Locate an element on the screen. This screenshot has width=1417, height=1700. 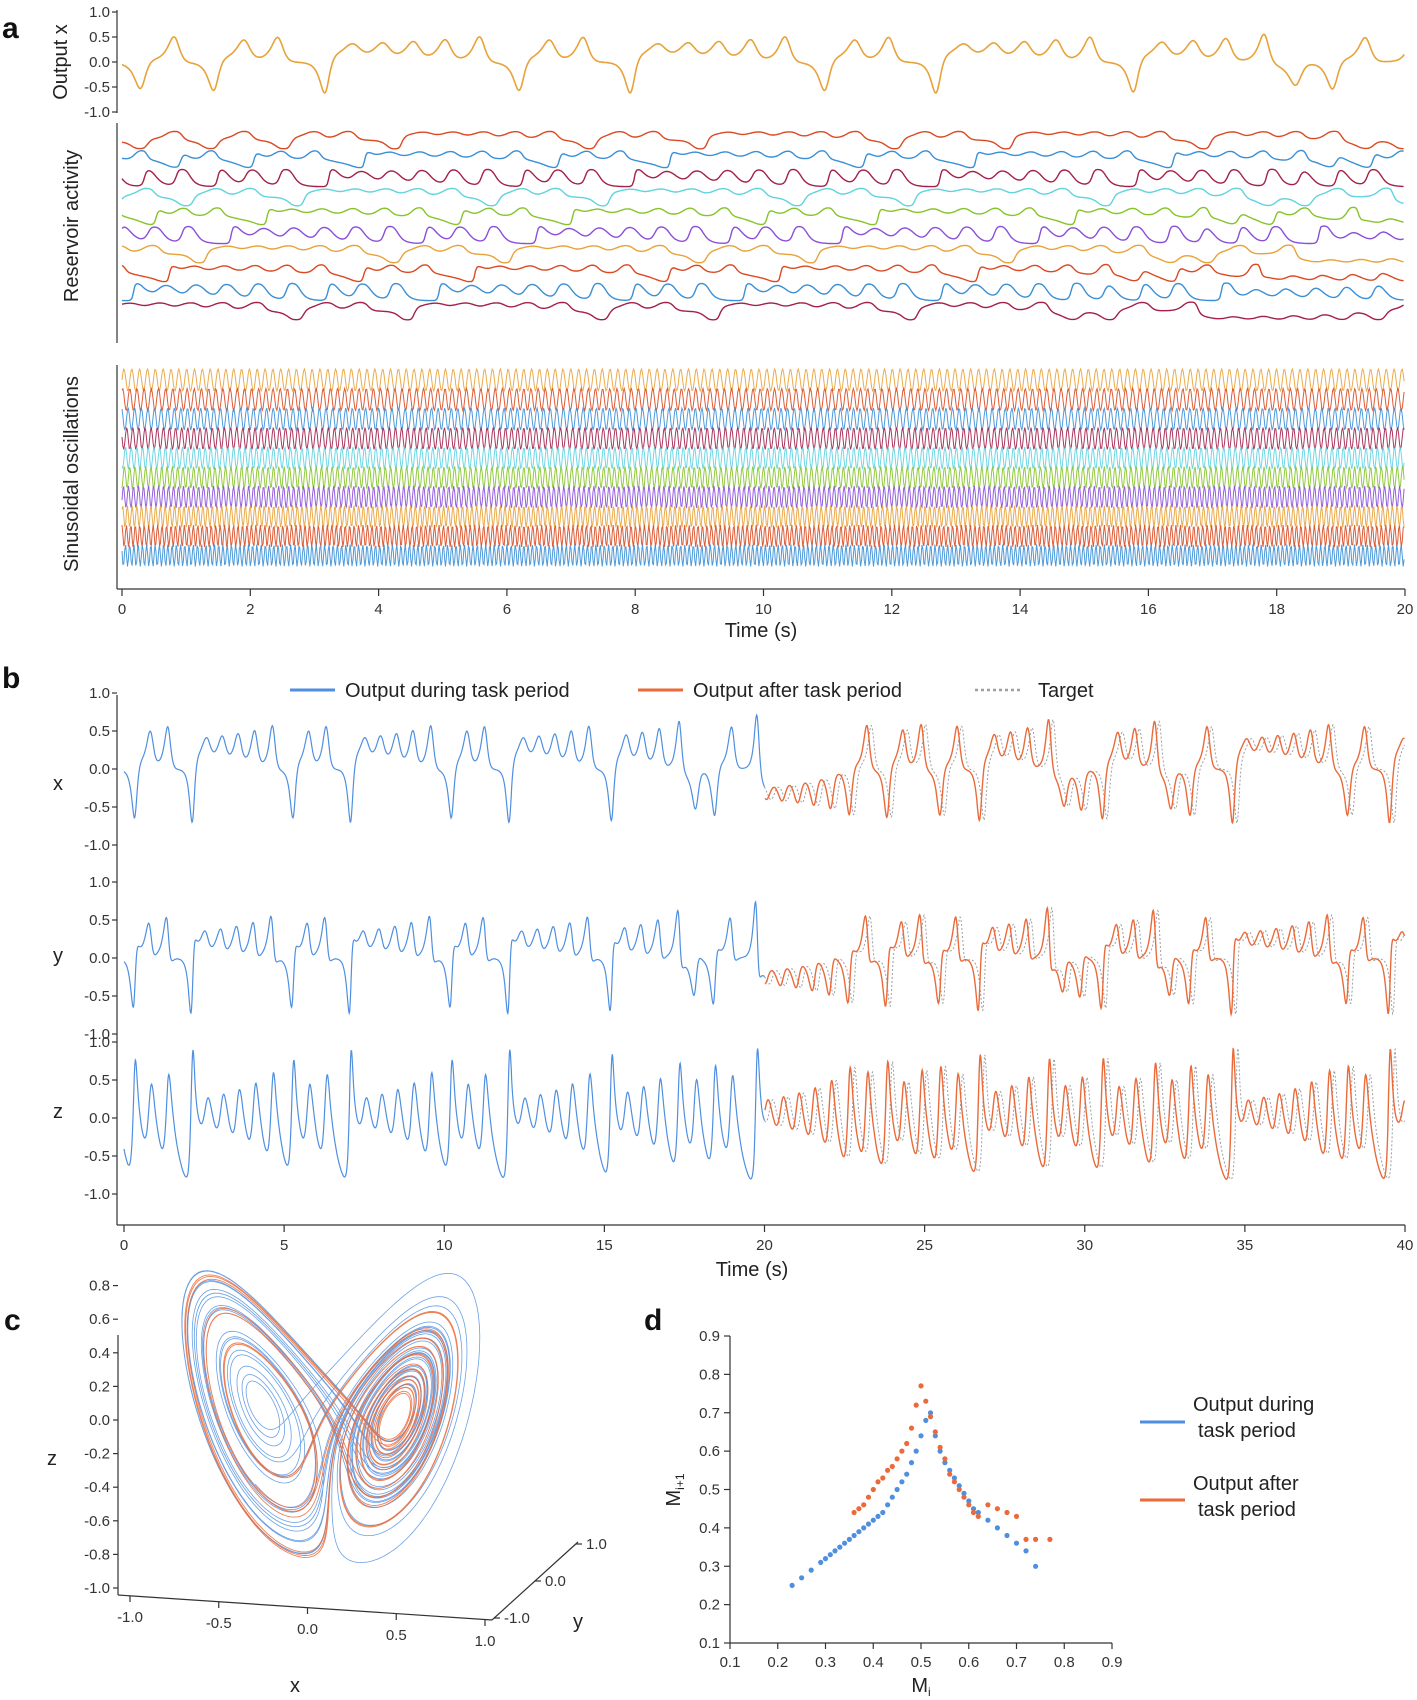
d-xtick-label: 0.7 is located at coordinates (1016, 1662).